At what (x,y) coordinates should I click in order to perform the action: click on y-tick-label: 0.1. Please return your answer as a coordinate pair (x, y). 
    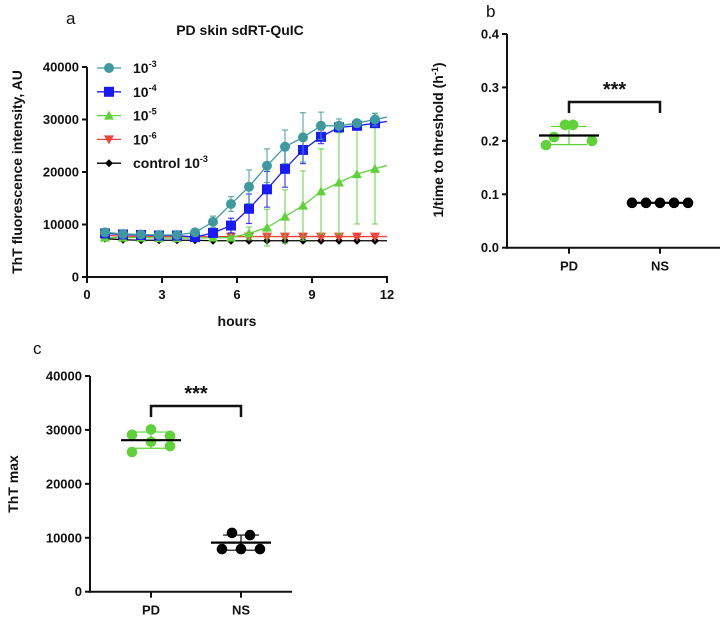
    Looking at the image, I should click on (490, 194).